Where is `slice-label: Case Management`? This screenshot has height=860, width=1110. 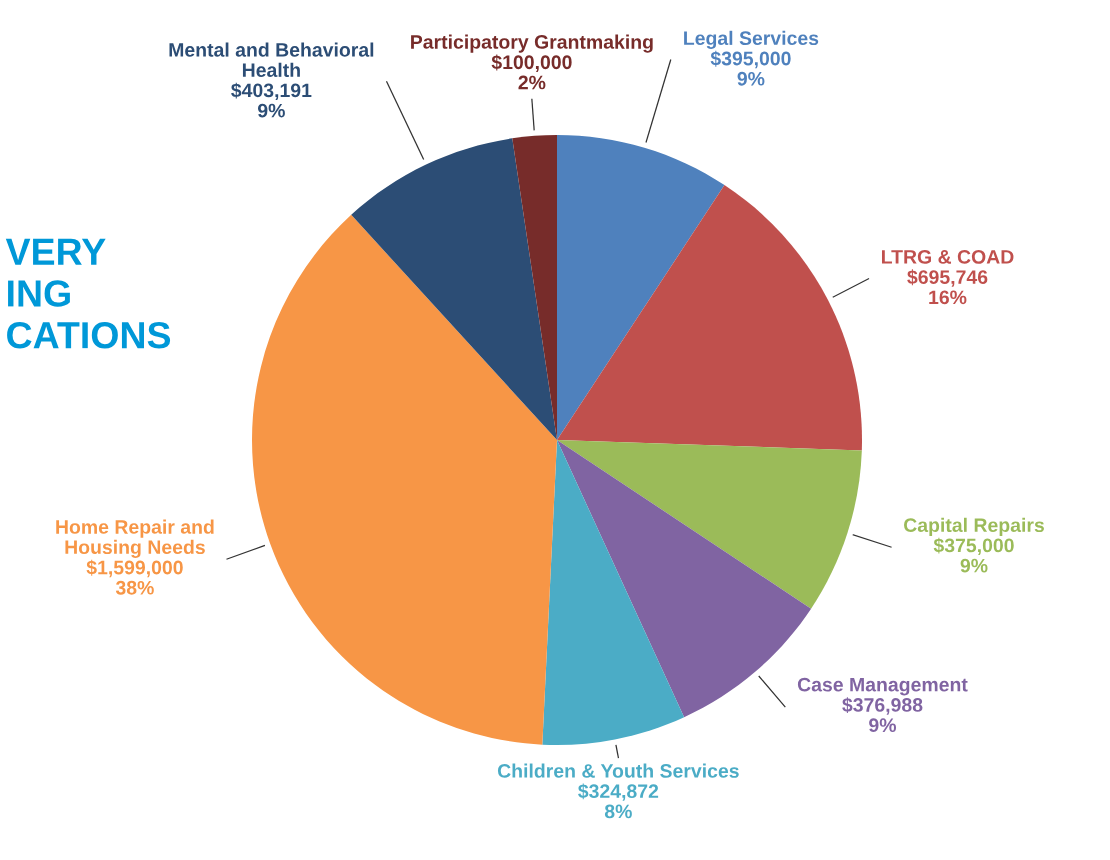 slice-label: Case Management is located at coordinates (882, 686).